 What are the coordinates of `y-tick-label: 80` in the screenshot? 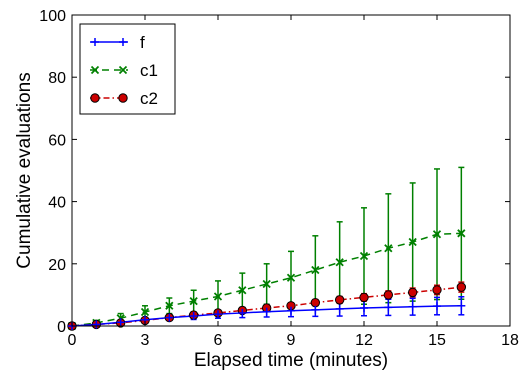 It's located at (57, 78).